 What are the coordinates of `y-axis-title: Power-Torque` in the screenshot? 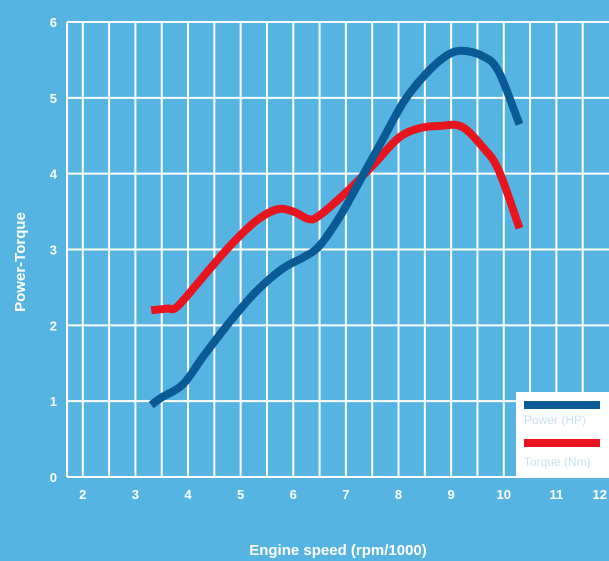 It's located at (20, 262).